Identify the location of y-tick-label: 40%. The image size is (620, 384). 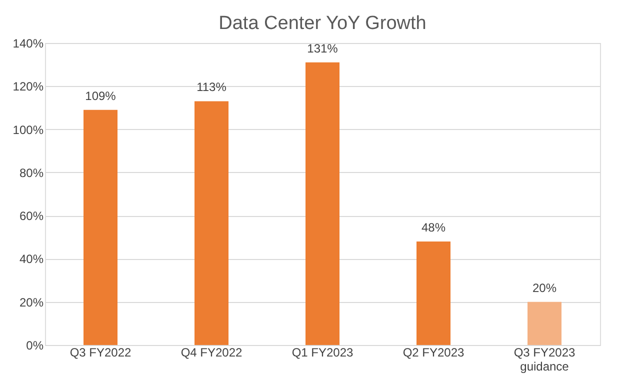
(31, 259).